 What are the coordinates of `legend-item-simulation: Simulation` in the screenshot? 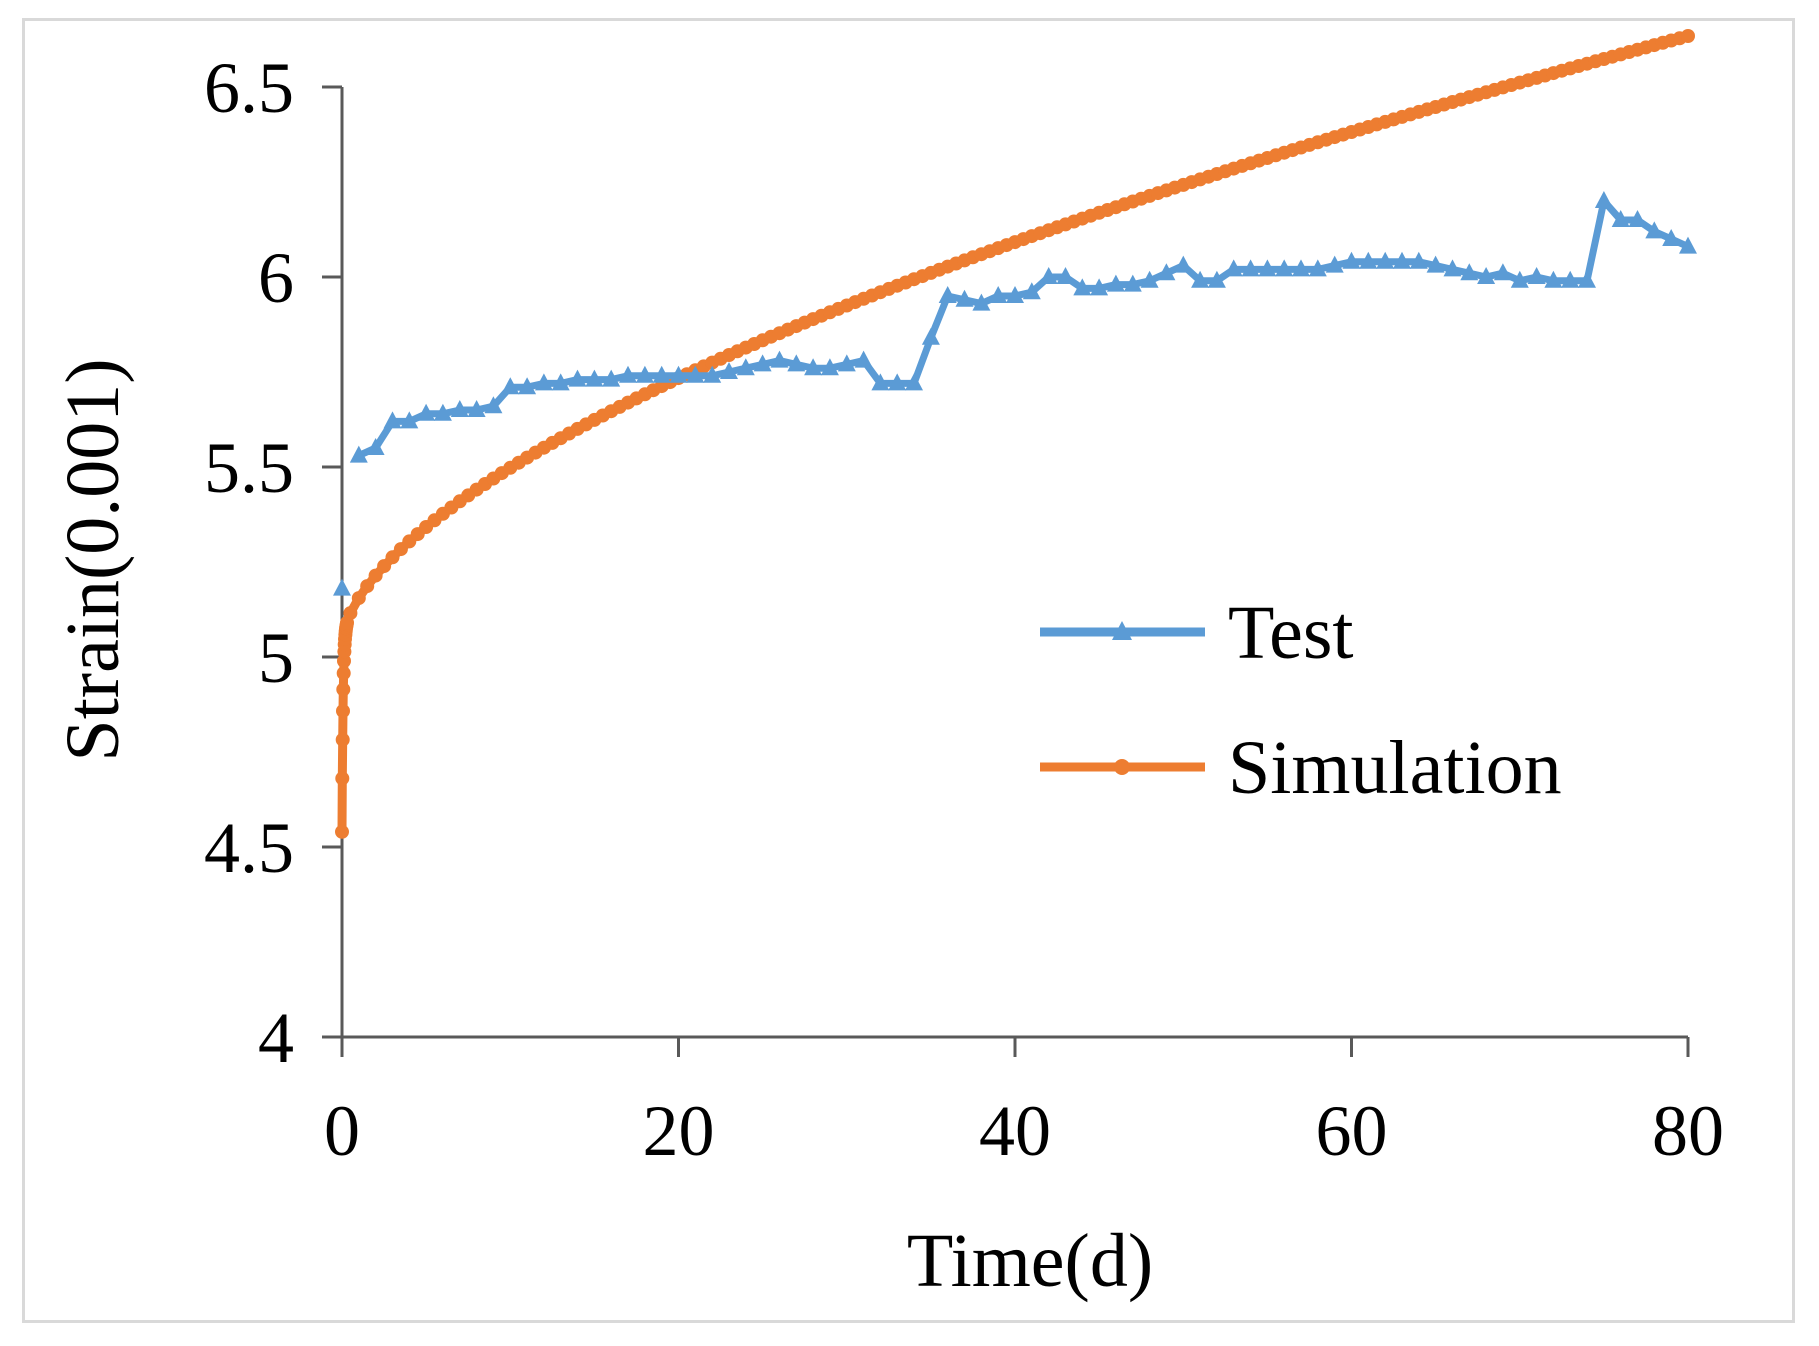 It's located at (1301, 768).